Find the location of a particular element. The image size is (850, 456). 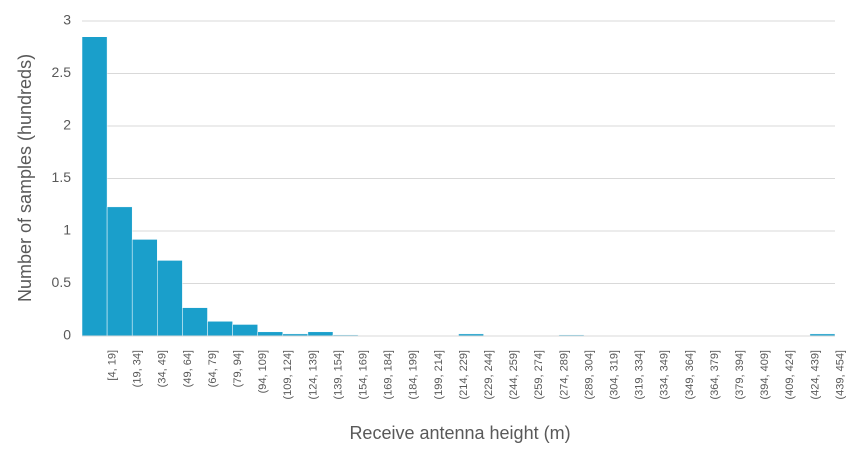

x-tick-label: (364, 379] is located at coordinates (715, 375).